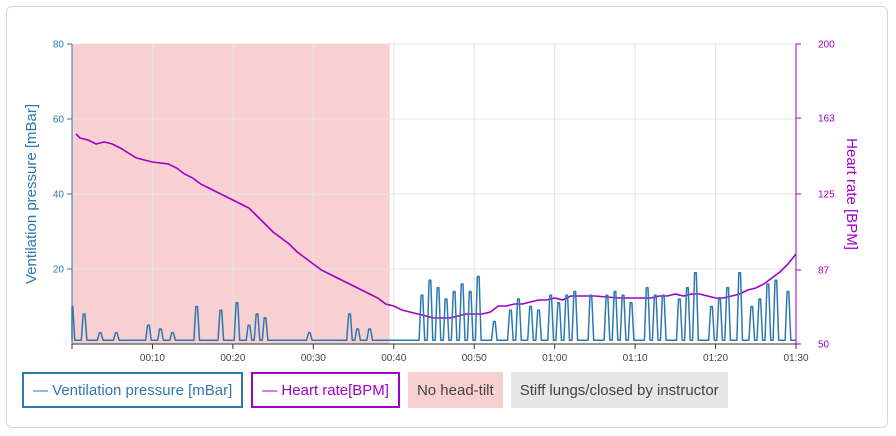  What do you see at coordinates (795, 358) in the screenshot?
I see `x-tick-label: 01:30` at bounding box center [795, 358].